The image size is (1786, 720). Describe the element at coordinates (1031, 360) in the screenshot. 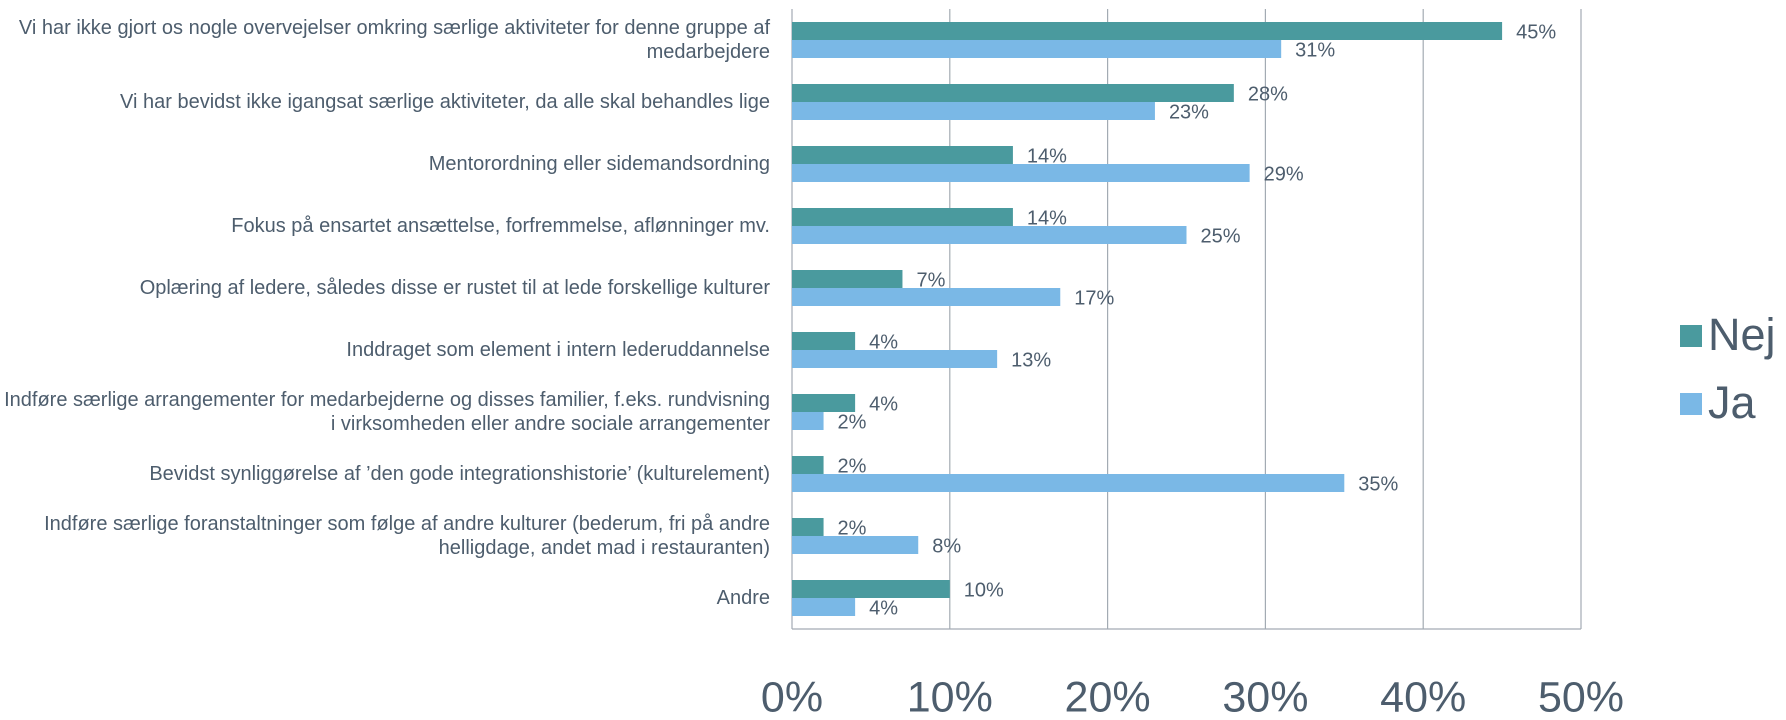

I see `data-label: 13%` at that location.